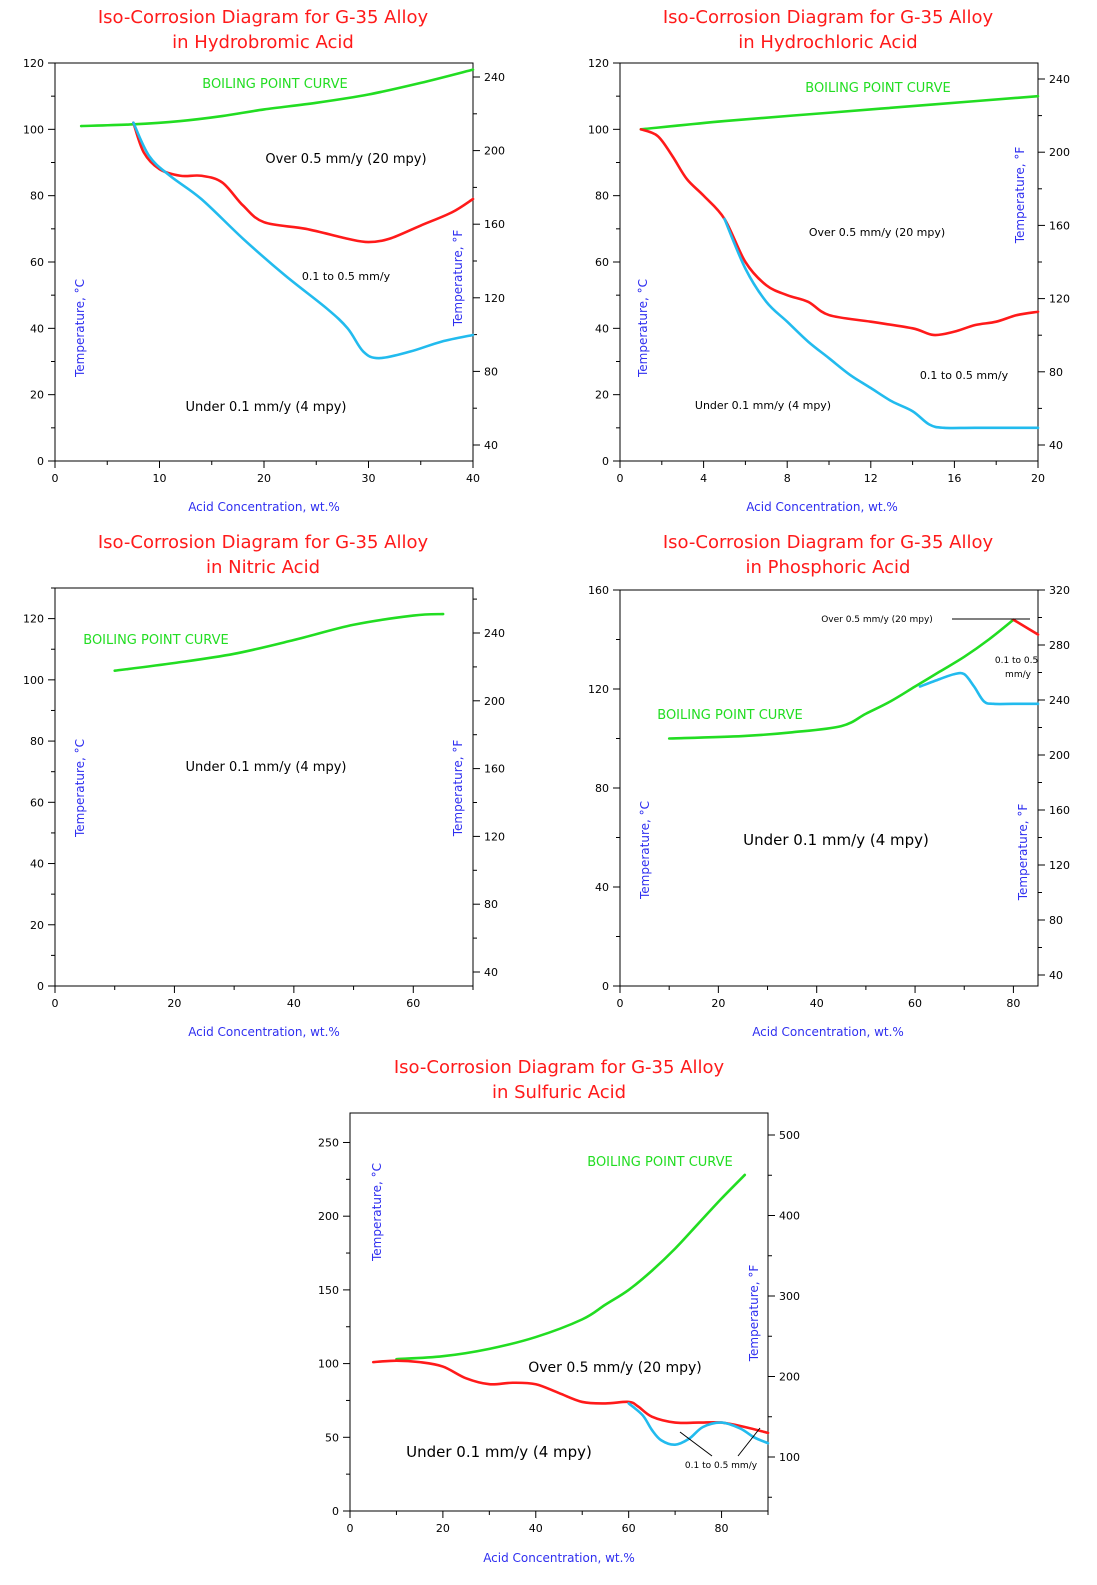 The height and width of the screenshot is (1585, 1097). Describe the element at coordinates (1059, 590) in the screenshot. I see `y2-tick-label: 320` at that location.